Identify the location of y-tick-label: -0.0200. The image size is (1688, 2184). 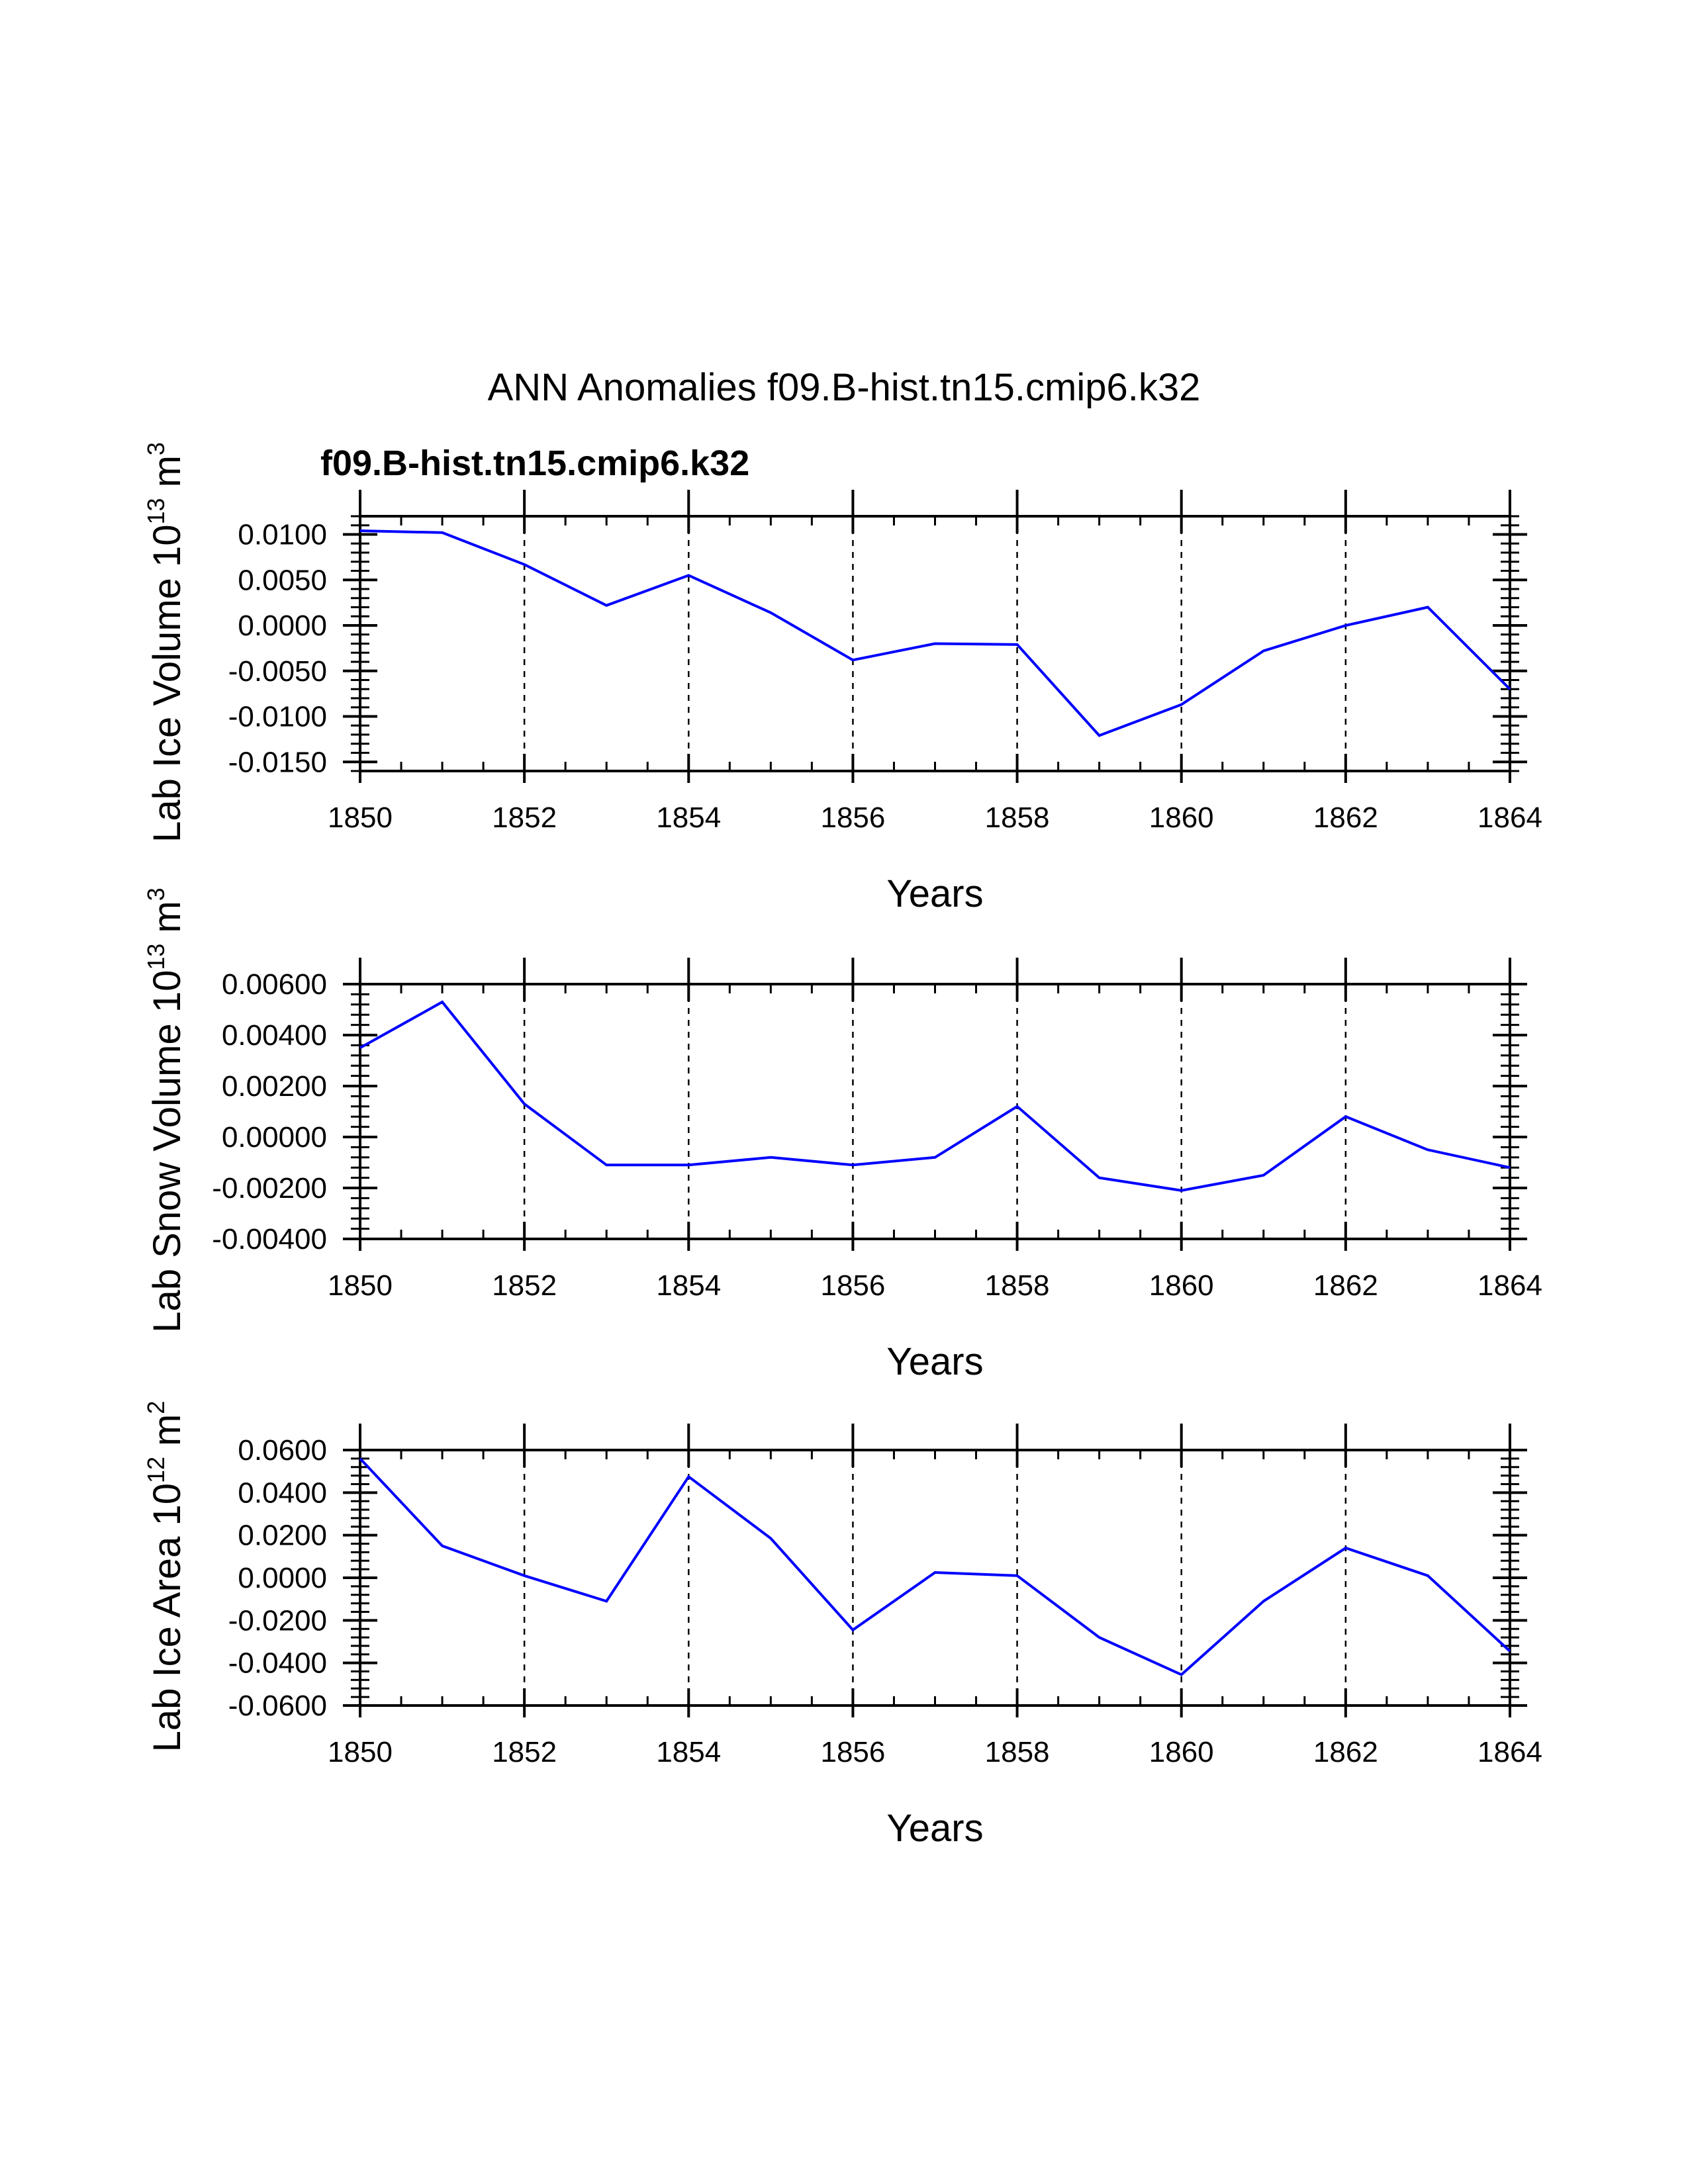
(277, 1621).